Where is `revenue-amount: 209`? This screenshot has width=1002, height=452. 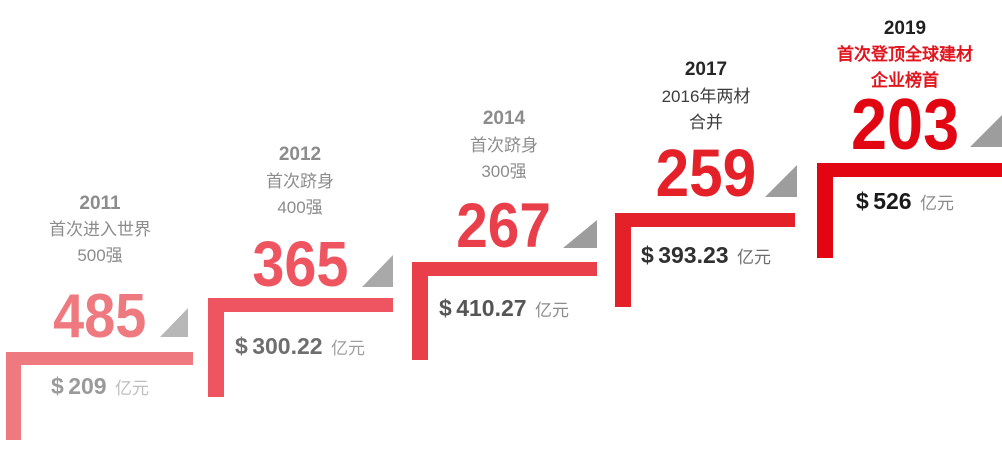
revenue-amount: 209 is located at coordinates (87, 386).